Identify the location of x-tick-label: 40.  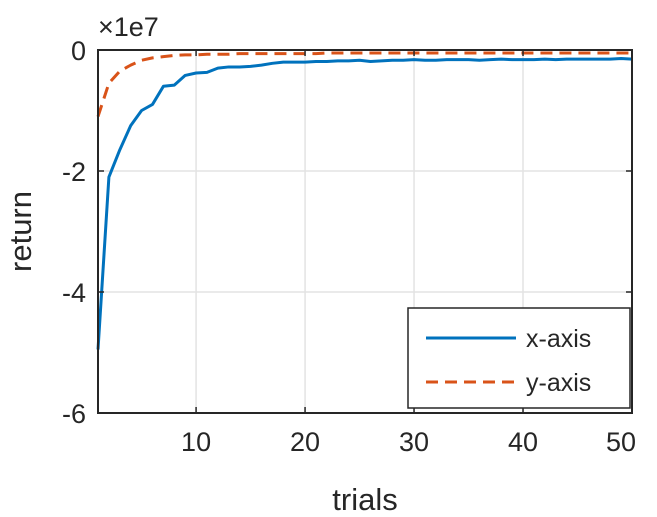
(523, 442).